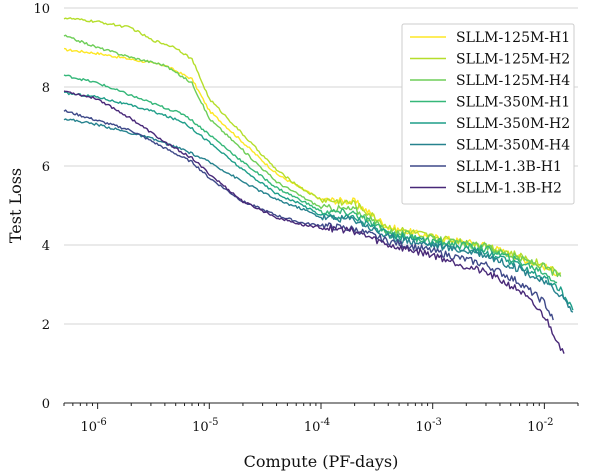  What do you see at coordinates (429, 426) in the screenshot?
I see `x-tick-label: 10⁻³` at bounding box center [429, 426].